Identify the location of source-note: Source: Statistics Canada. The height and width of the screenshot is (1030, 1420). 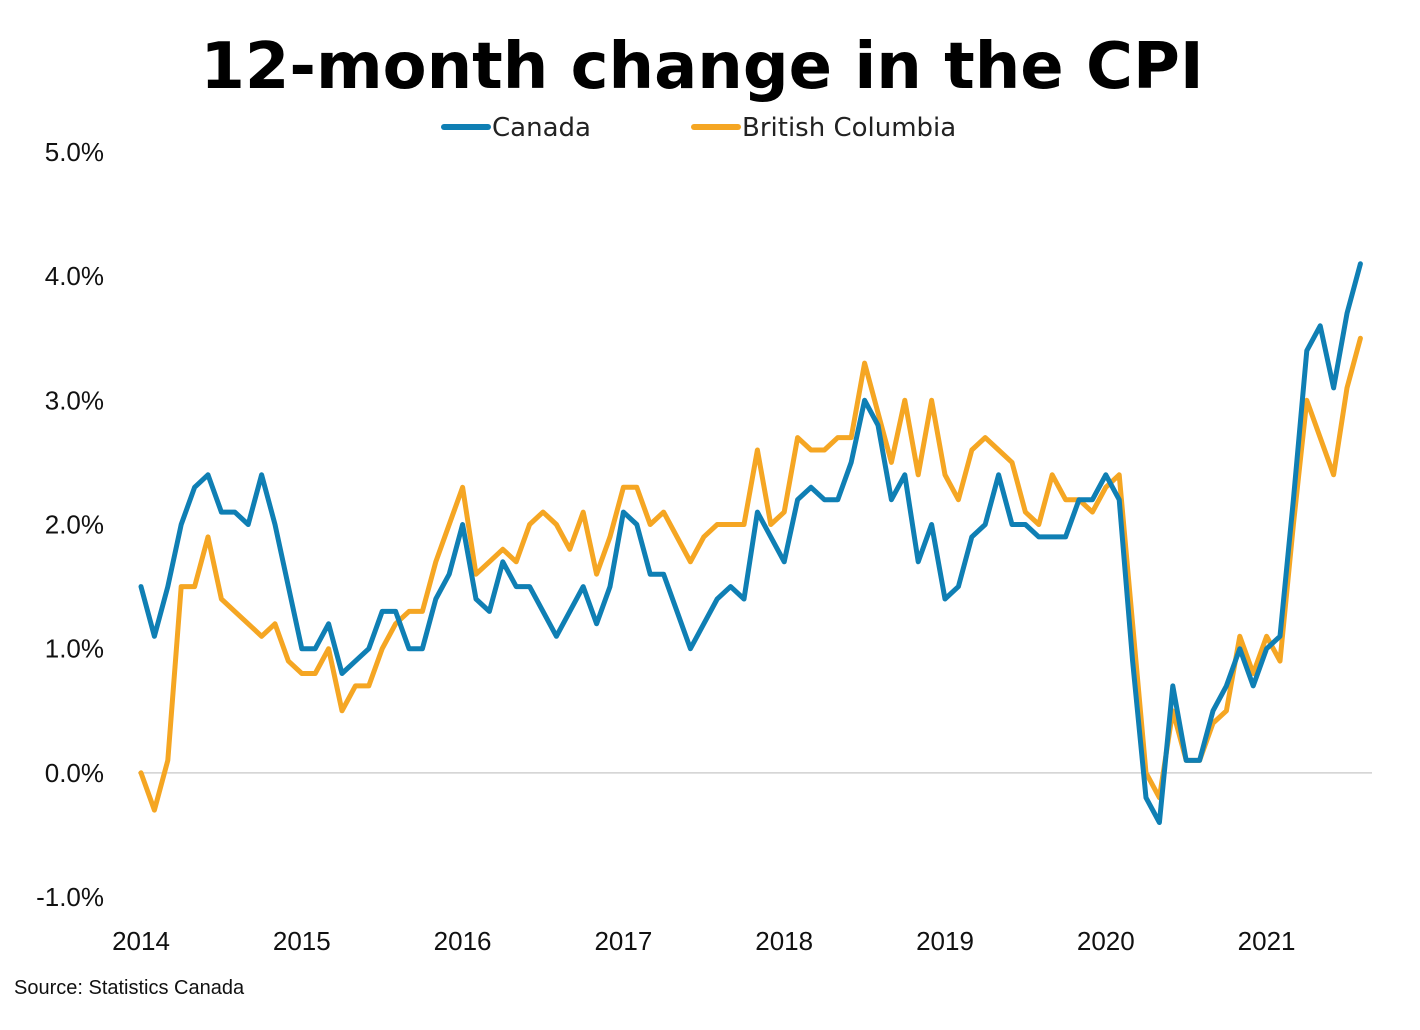
(129, 988).